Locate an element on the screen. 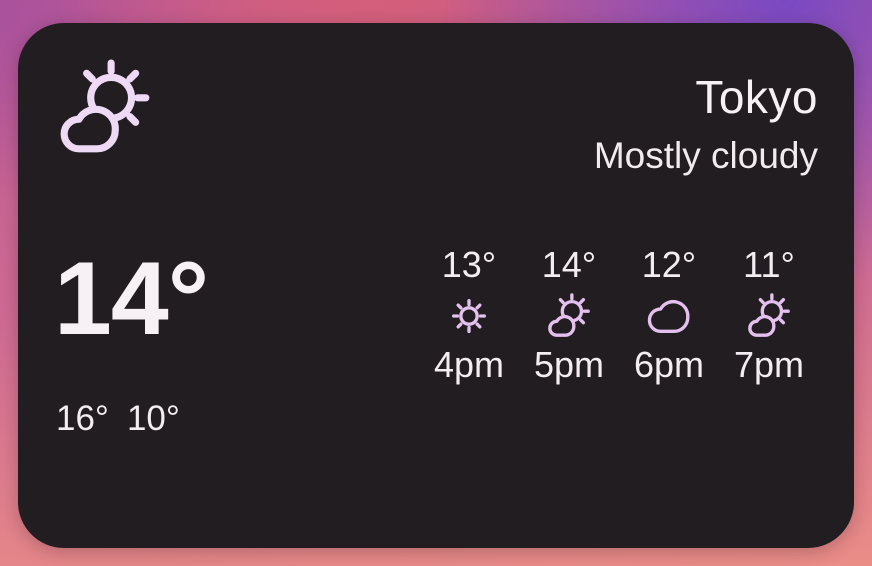 This screenshot has width=872, height=566. hourly-time: 6pm is located at coordinates (669, 364).